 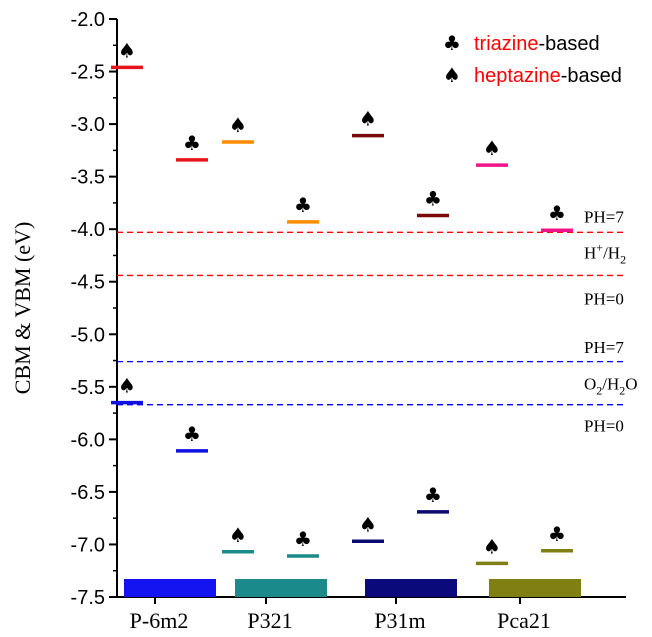 What do you see at coordinates (88, 20) in the screenshot?
I see `y-tick-label: -2.0` at bounding box center [88, 20].